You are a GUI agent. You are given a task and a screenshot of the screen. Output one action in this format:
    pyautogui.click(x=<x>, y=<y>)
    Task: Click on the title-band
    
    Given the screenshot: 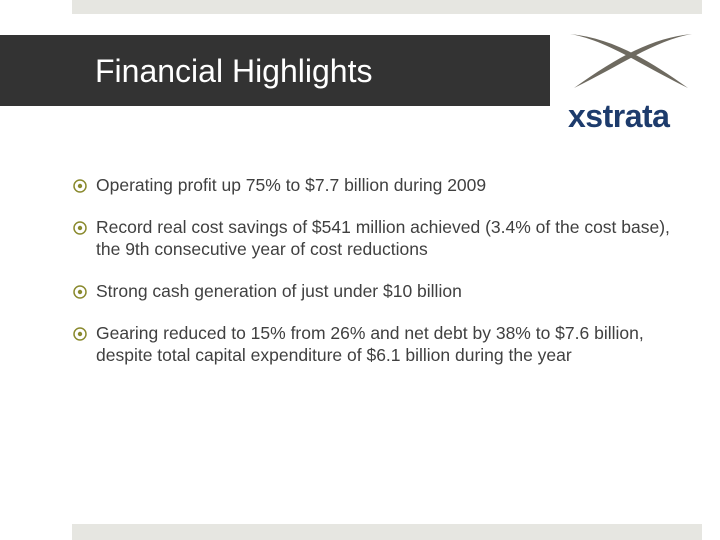 What is the action you would take?
    pyautogui.click(x=275, y=70)
    